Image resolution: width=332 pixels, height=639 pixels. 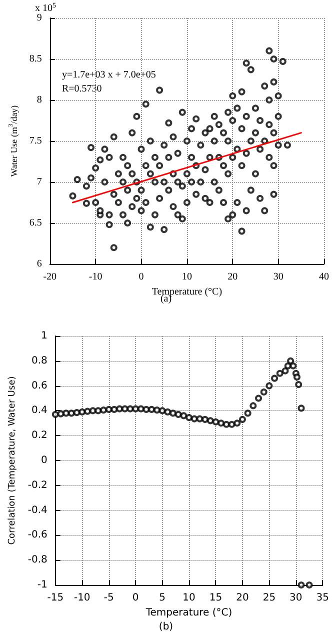 I want to click on y-tick-label: -0.2, so click(x=38, y=485).